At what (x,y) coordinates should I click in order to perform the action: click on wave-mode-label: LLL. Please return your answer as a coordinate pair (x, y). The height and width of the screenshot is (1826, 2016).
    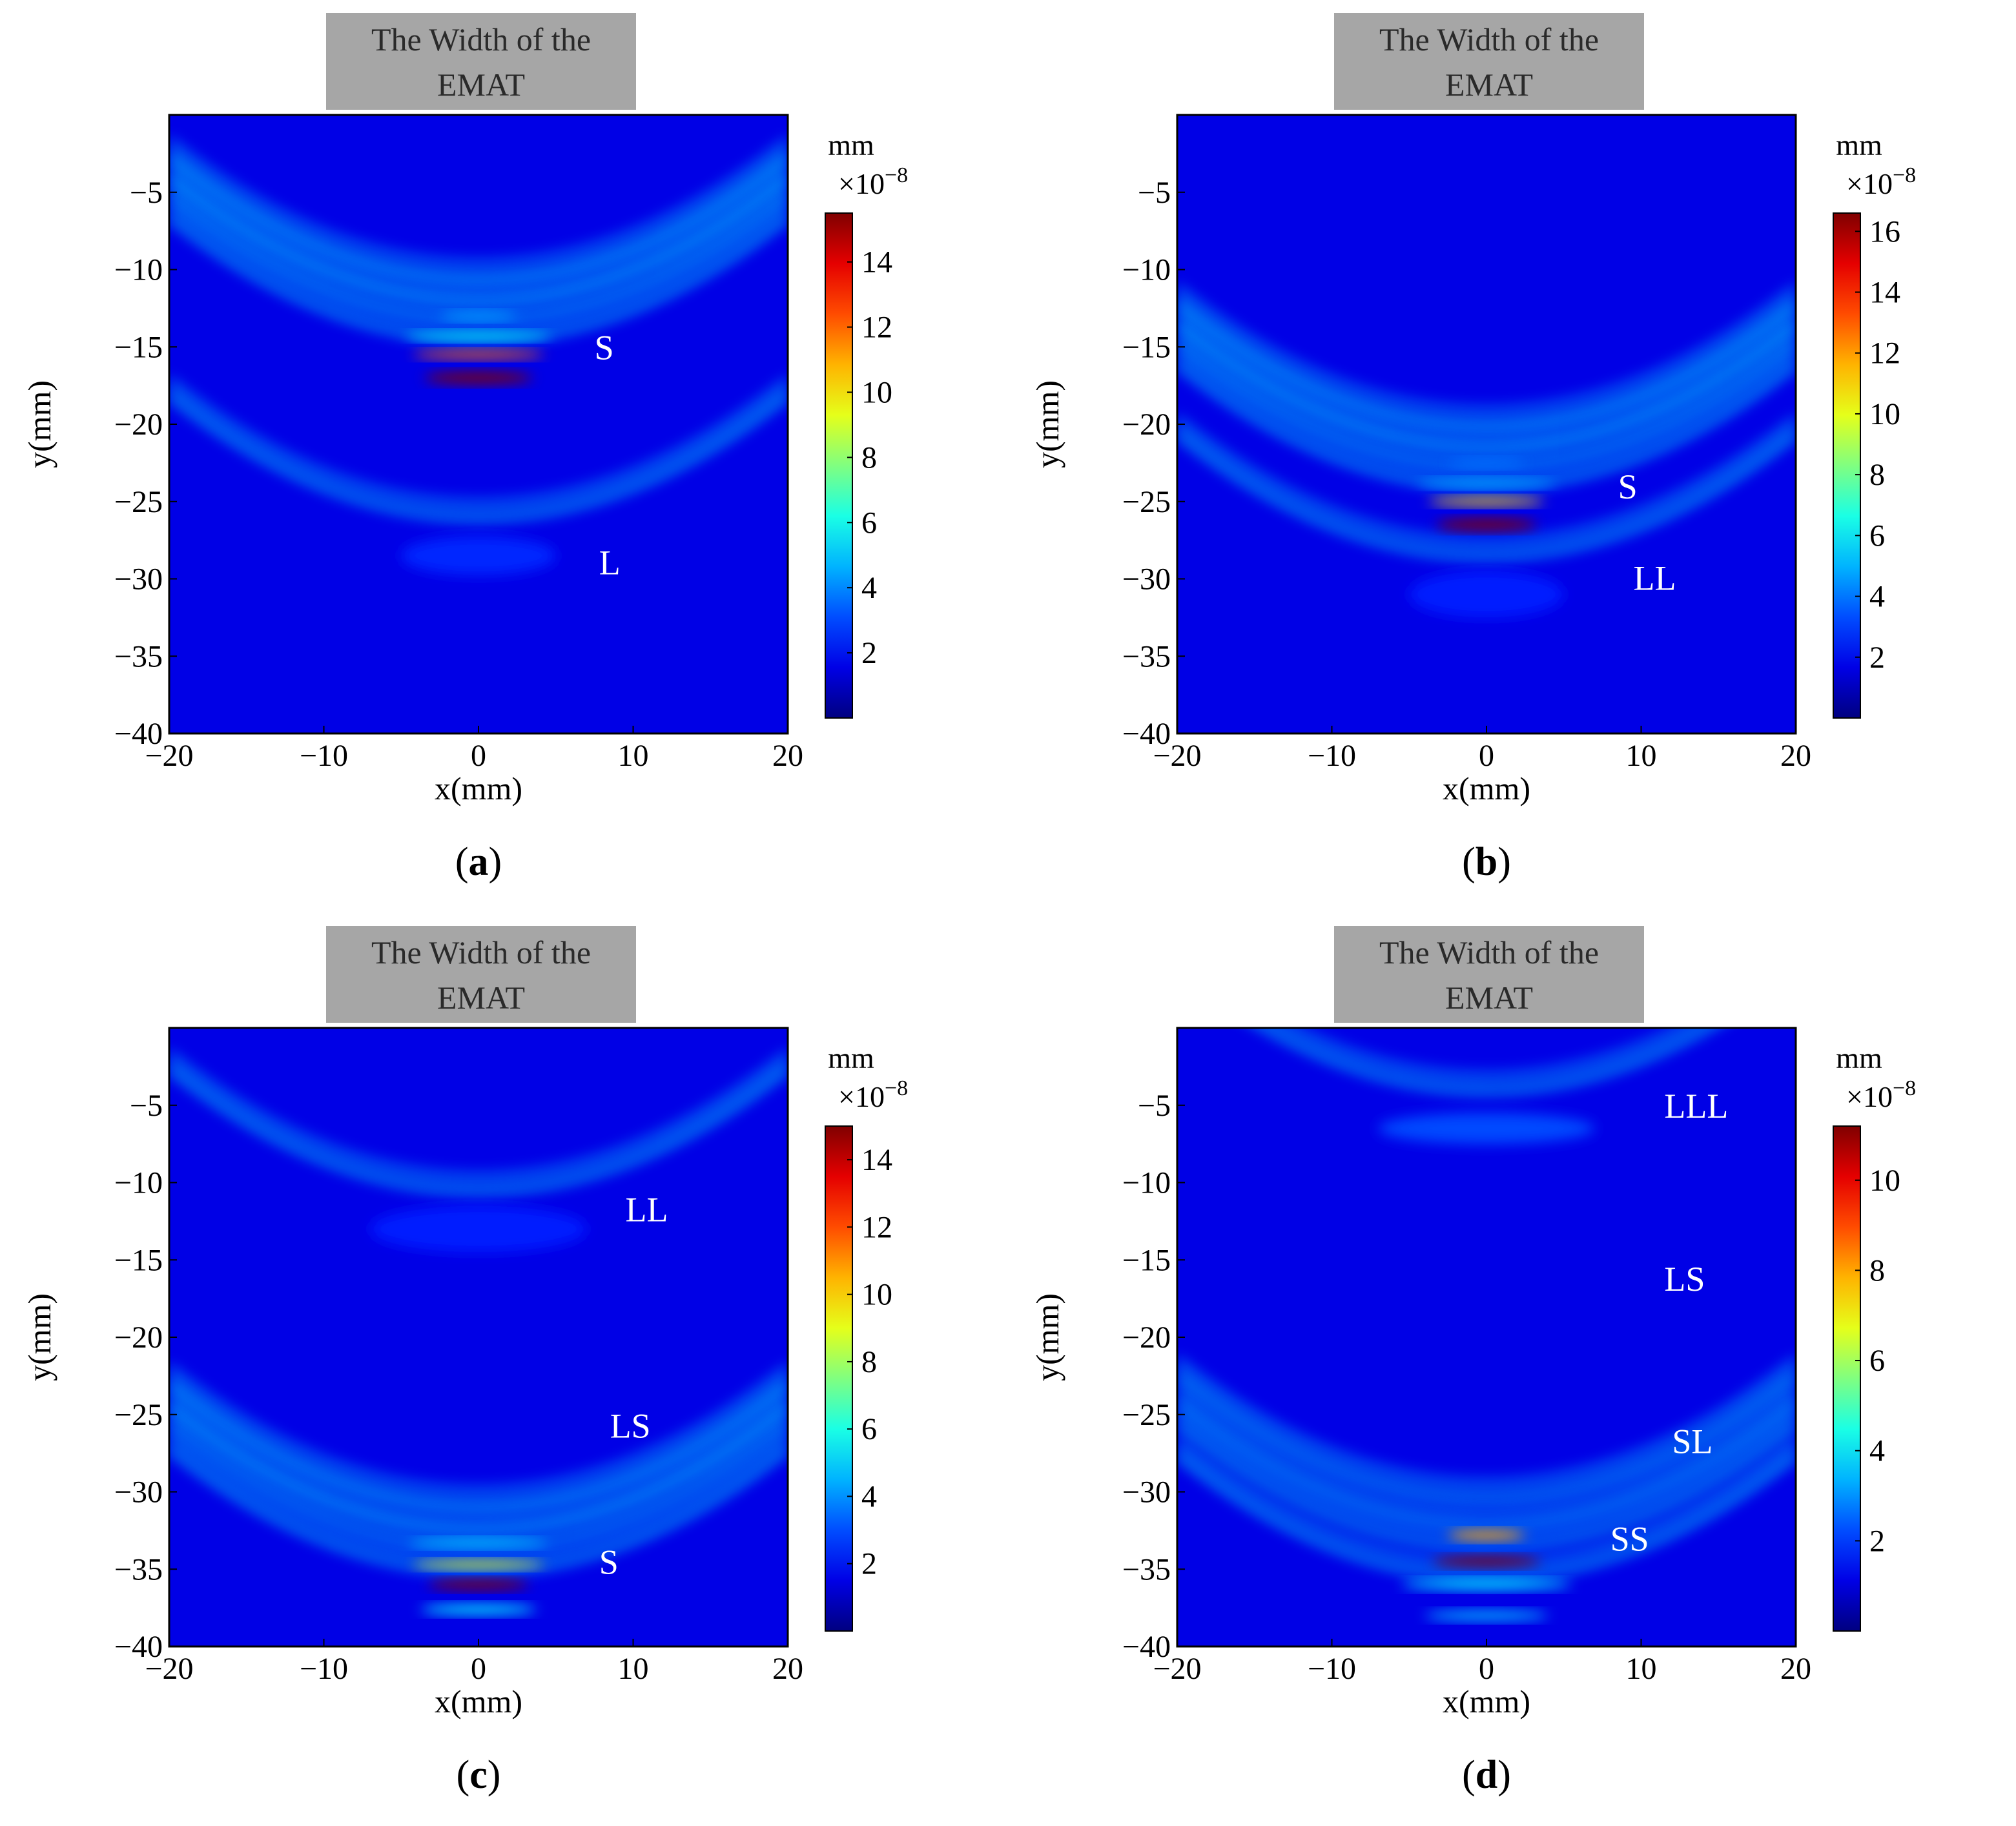
    Looking at the image, I should click on (1696, 1106).